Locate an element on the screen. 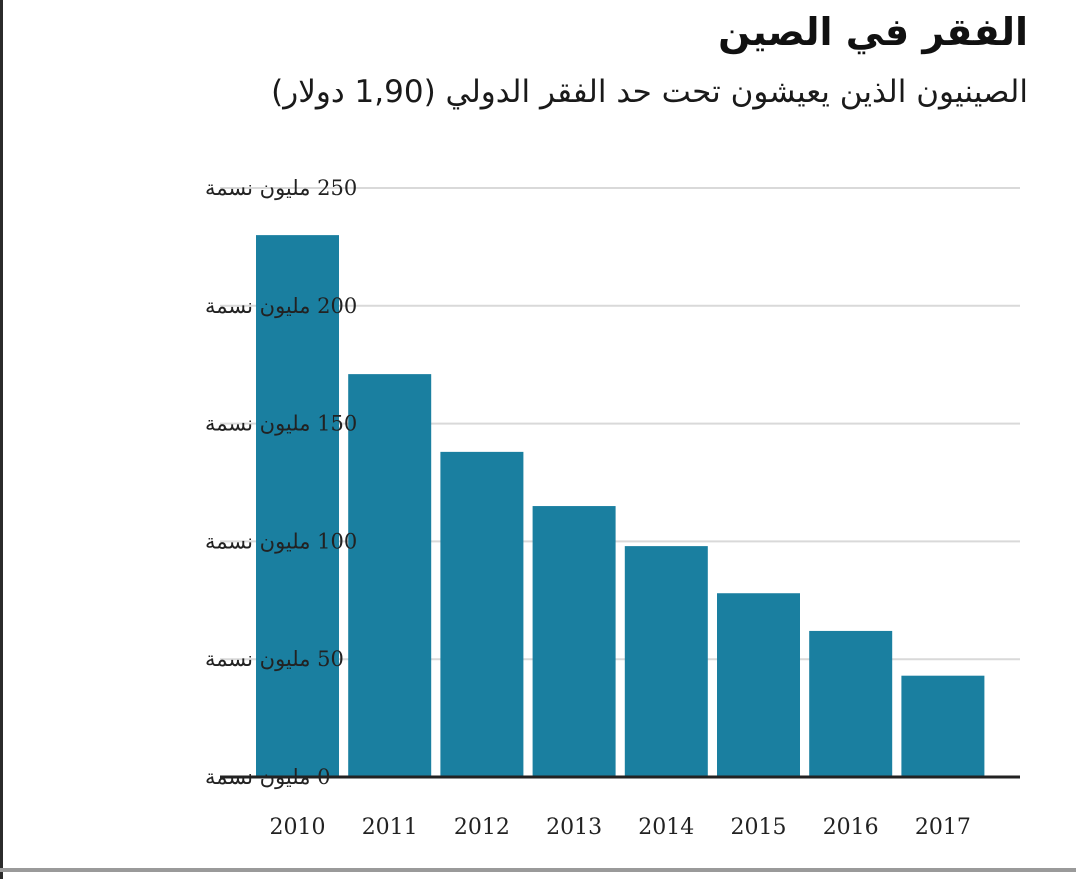 The width and height of the screenshot is (1076, 879). x-tick-label: 2016 is located at coordinates (851, 827).